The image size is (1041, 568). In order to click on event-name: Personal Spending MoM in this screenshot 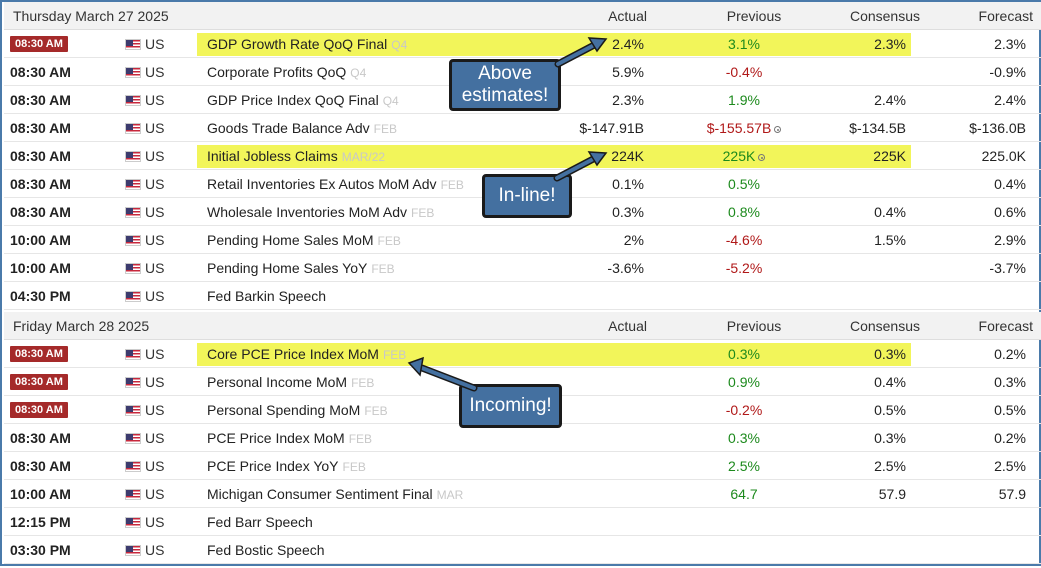, I will do `click(284, 410)`.